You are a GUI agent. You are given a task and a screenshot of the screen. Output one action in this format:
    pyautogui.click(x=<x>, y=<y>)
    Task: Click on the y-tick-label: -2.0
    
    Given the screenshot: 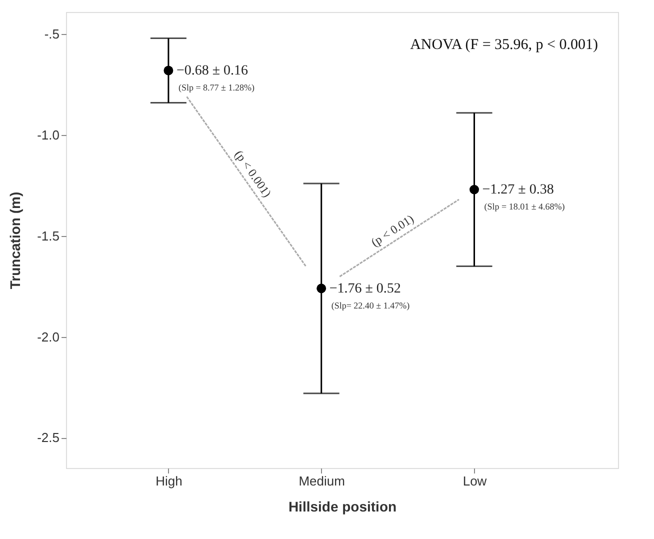 What is the action you would take?
    pyautogui.click(x=48, y=336)
    